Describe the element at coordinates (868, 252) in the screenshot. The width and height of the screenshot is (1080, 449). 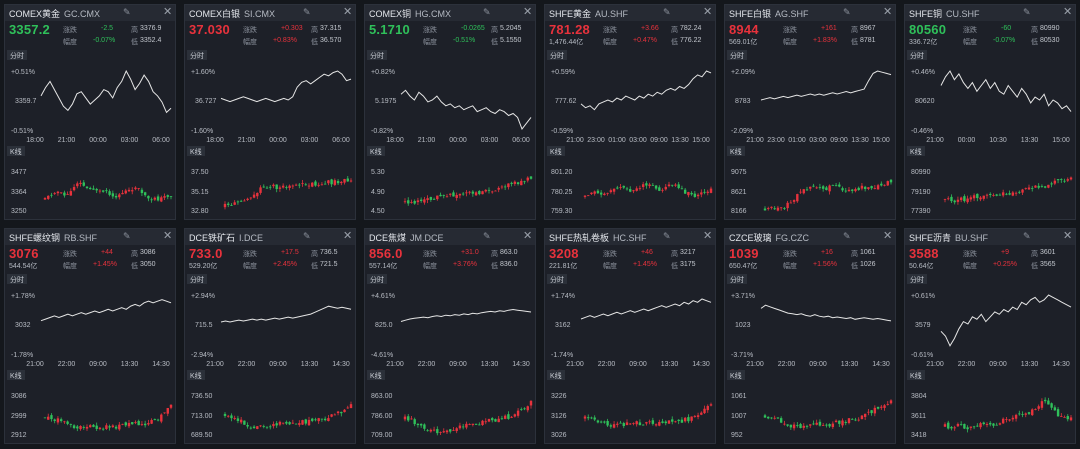
I see `high-value: 1061` at that location.